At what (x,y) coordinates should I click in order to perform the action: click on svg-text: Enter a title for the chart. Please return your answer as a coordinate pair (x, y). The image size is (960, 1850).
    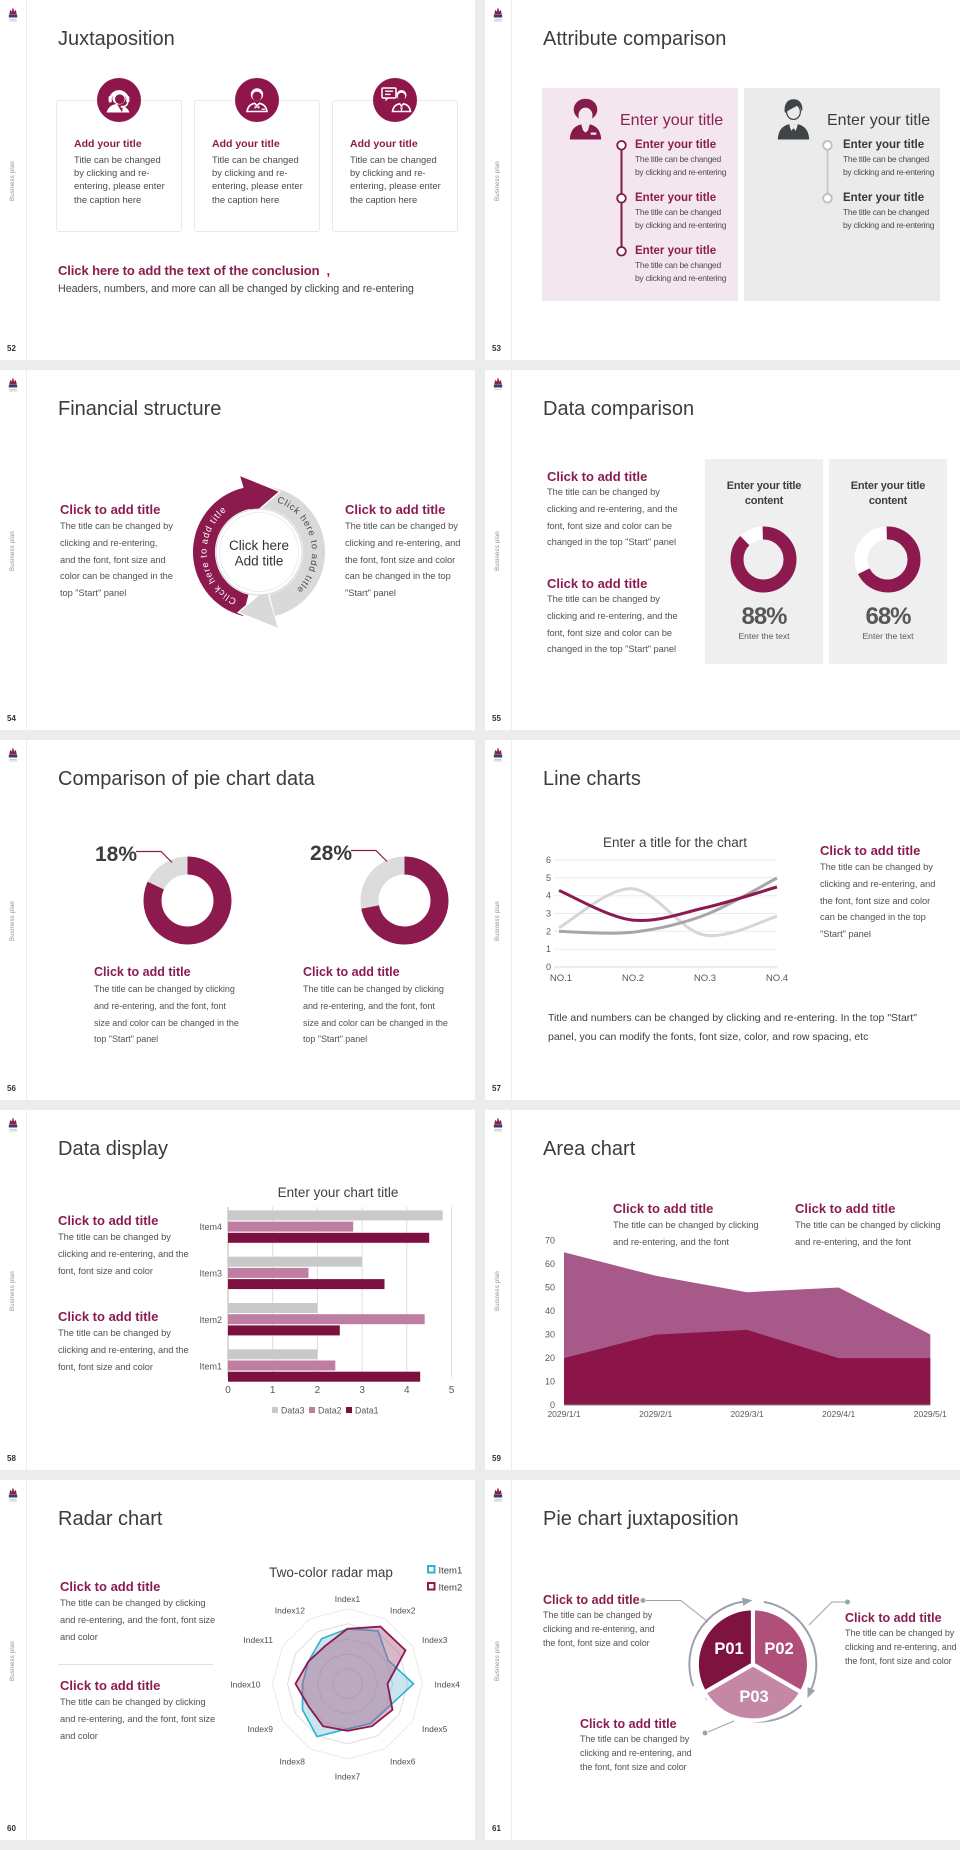
    Looking at the image, I should click on (675, 842).